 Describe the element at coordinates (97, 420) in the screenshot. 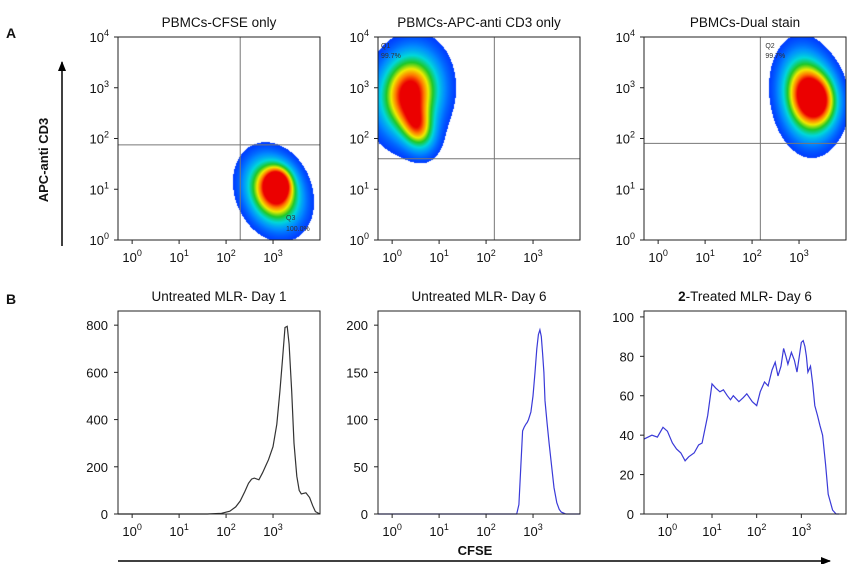

I see `y-tick-label: 400` at that location.